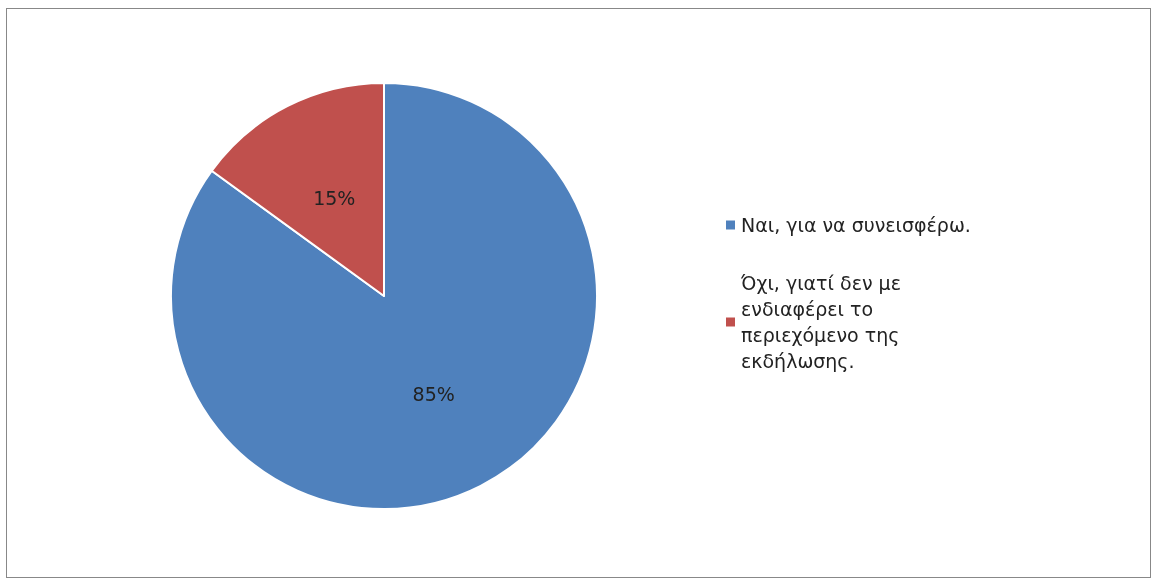 Image resolution: width=1159 pixels, height=584 pixels. What do you see at coordinates (433, 393) in the screenshot?
I see `data-label: 85%` at bounding box center [433, 393].